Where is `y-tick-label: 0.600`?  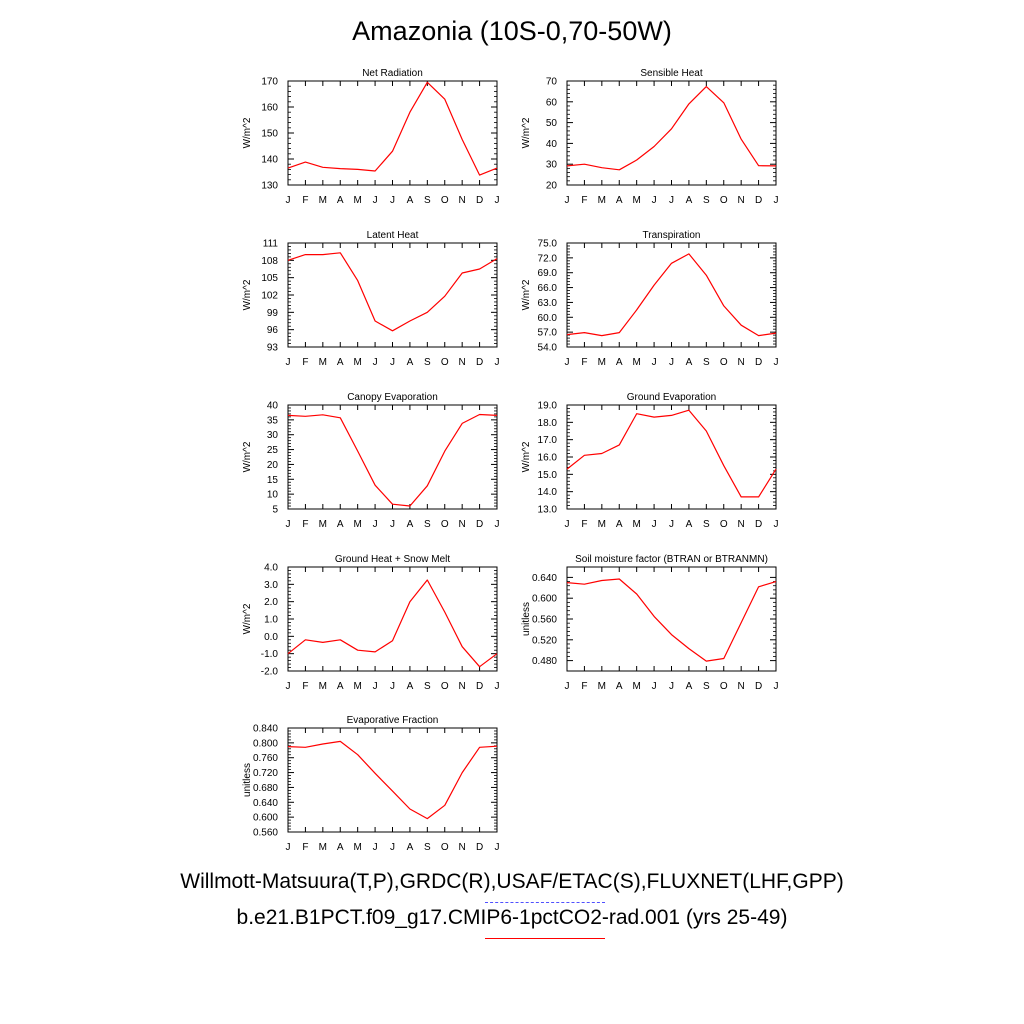 y-tick-label: 0.600 is located at coordinates (265, 818).